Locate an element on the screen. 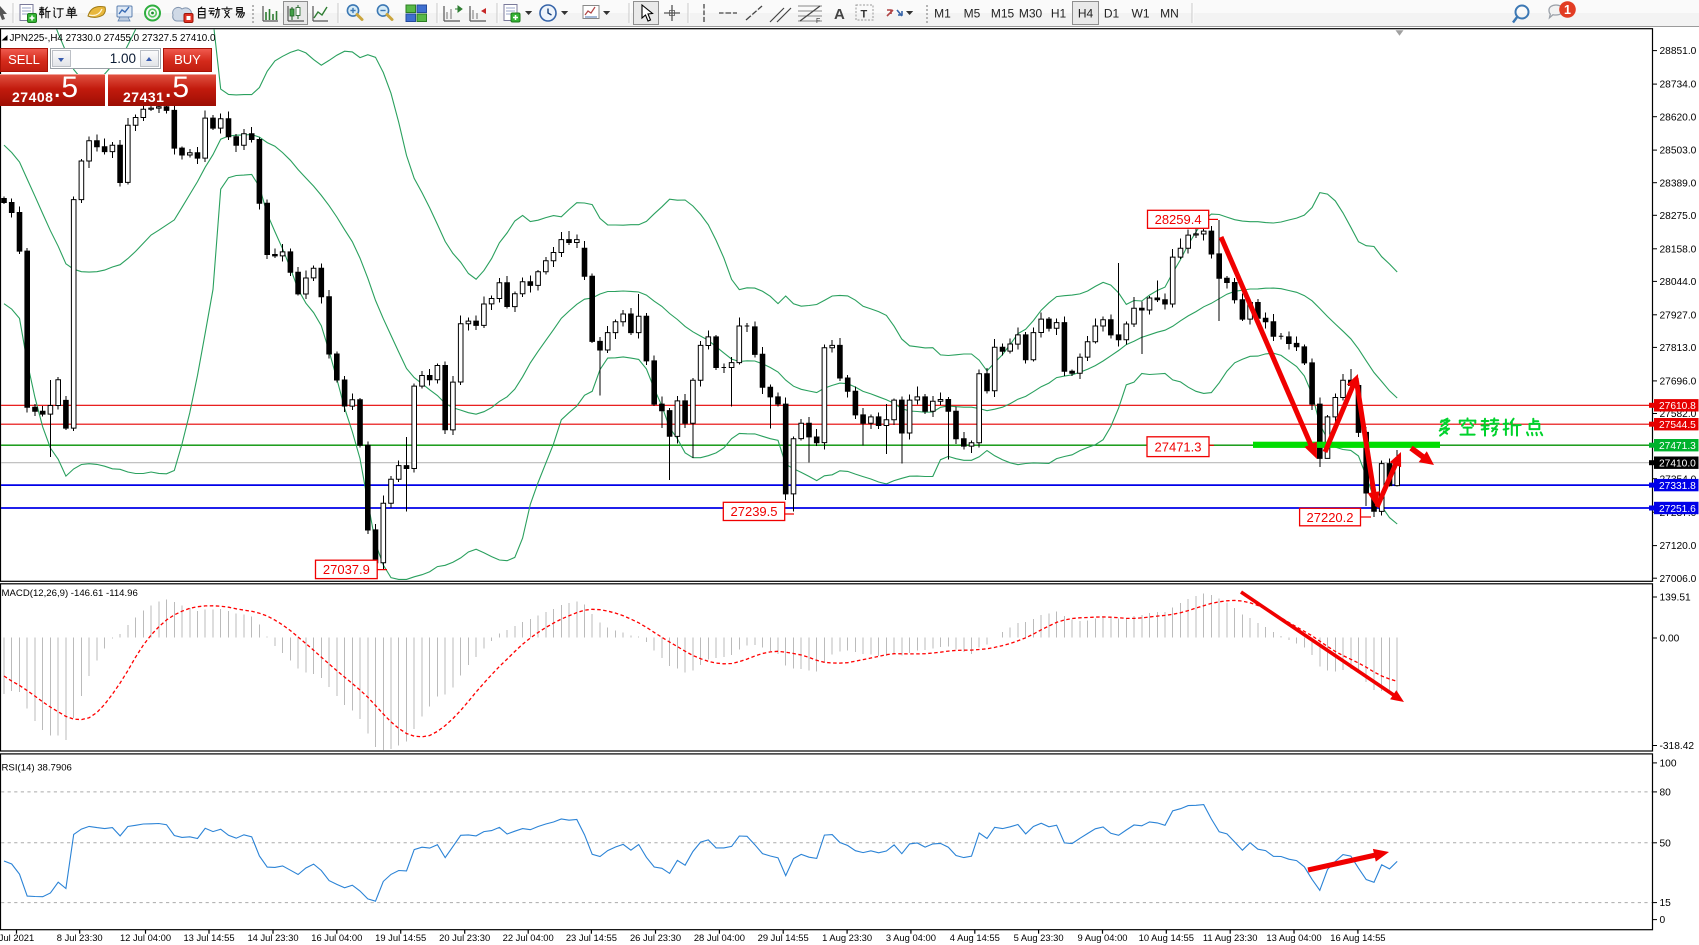  svg-text: -318.42 is located at coordinates (1677, 746).